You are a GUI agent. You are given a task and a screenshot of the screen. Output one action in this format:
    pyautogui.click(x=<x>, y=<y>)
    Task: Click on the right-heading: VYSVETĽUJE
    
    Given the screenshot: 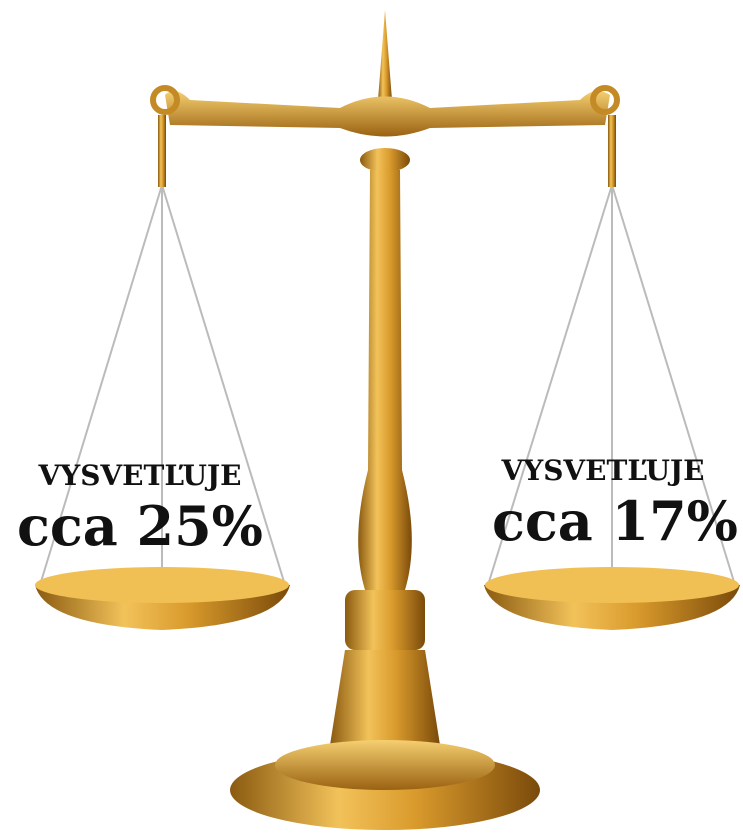 What is the action you would take?
    pyautogui.click(x=603, y=470)
    